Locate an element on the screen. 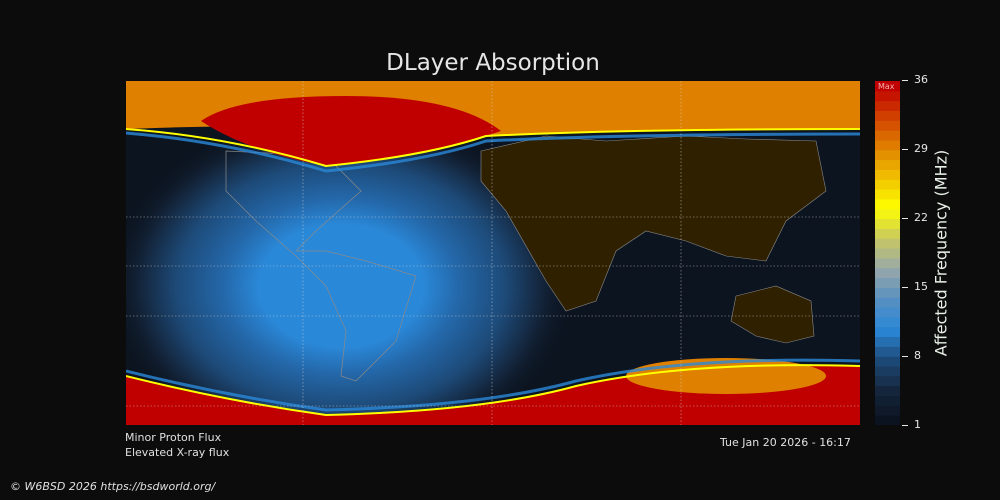 The height and width of the screenshot is (500, 1000). colorbar-tick: 1 is located at coordinates (911, 424).